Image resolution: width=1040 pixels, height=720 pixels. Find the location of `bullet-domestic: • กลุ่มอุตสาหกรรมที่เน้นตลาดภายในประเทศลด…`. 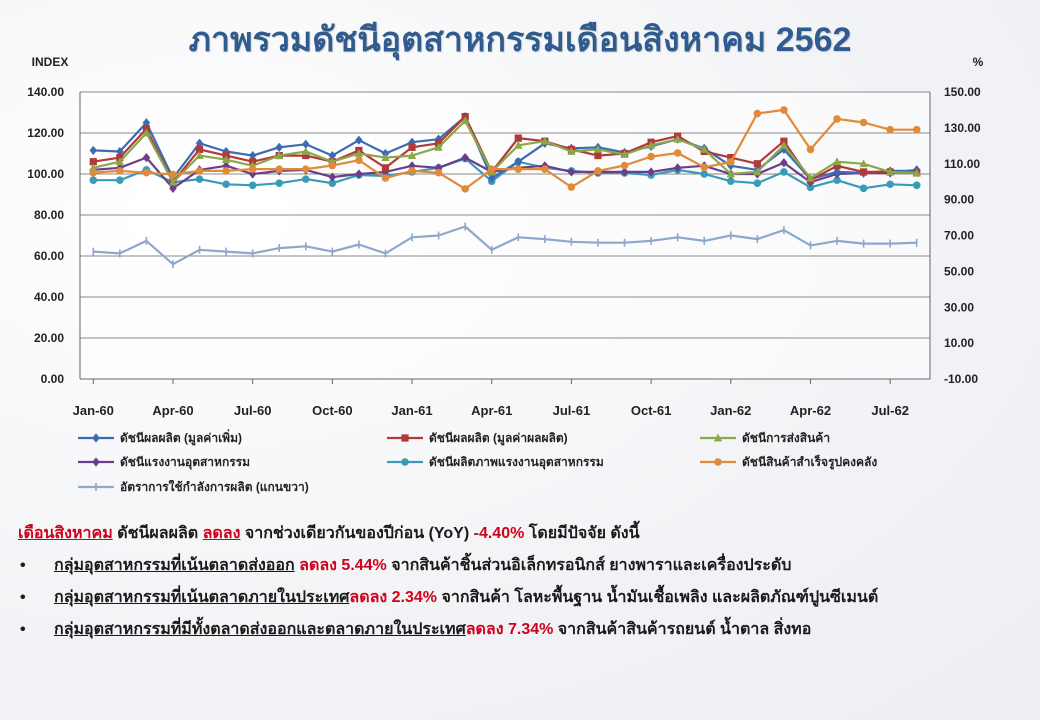

bullet-domestic: • กลุ่มอุตสาหกรรมที่เน้นตลาดภายในประเทศลด… is located at coordinates (523, 598).